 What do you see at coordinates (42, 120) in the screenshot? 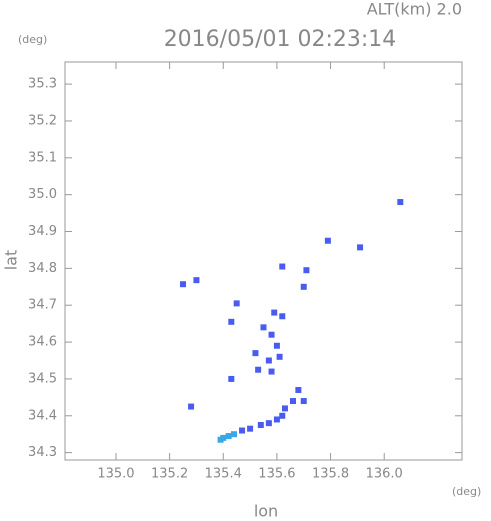
I see `y-tick-label: 35.2` at bounding box center [42, 120].